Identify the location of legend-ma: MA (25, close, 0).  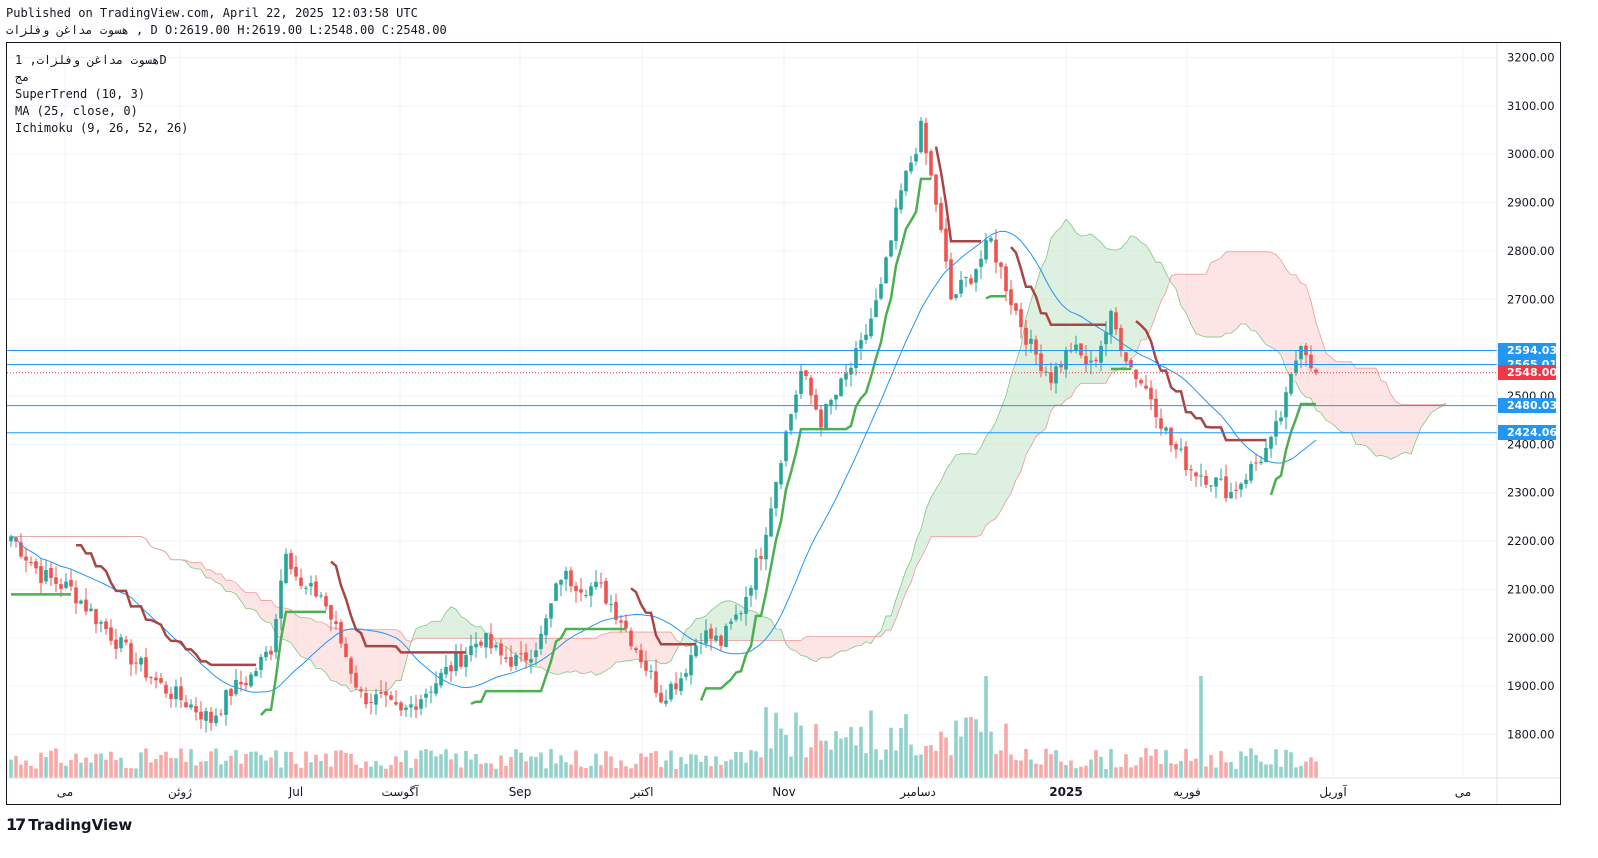
(76, 111).